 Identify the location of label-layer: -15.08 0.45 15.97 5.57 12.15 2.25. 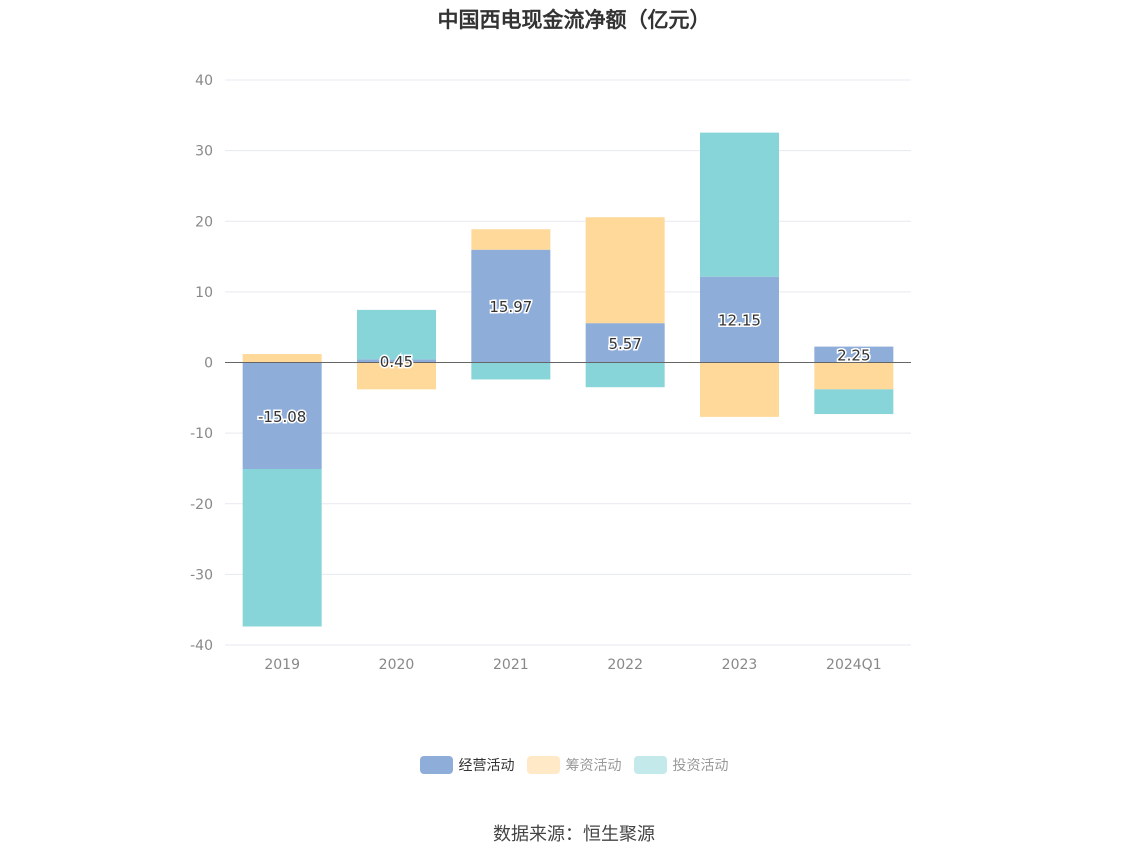
(564, 362).